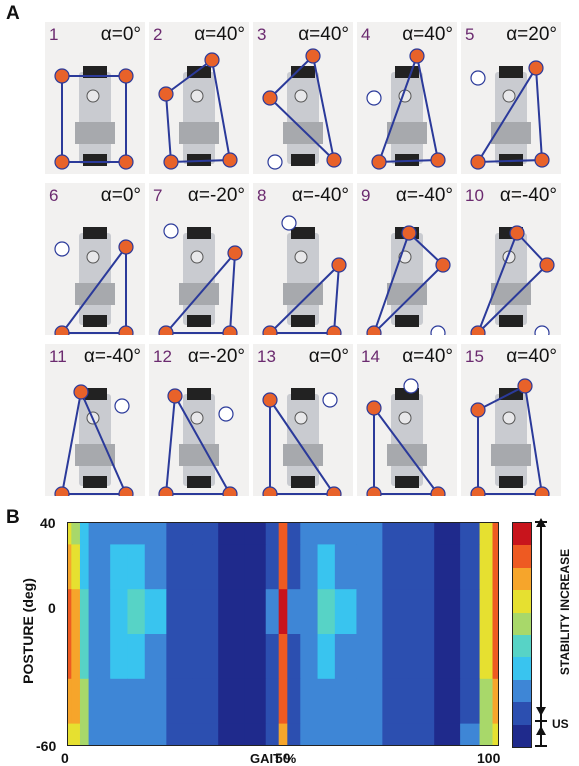 This screenshot has height=766, width=579. I want to click on y-tick-bottom: -60, so click(46, 746).